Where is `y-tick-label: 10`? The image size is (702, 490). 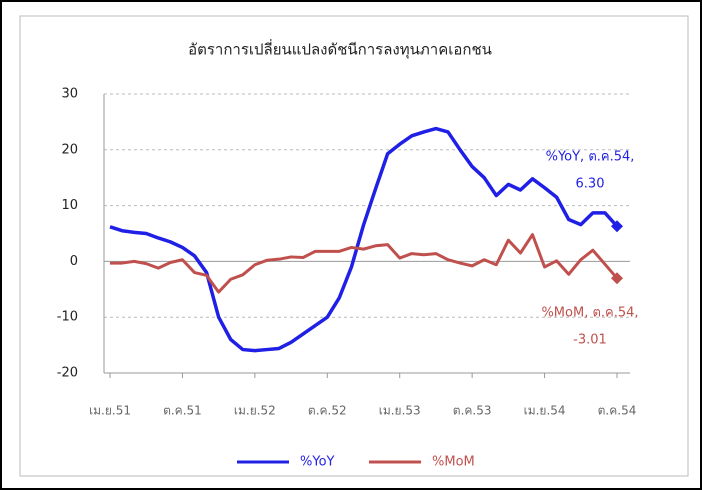 y-tick-label: 10 is located at coordinates (69, 205).